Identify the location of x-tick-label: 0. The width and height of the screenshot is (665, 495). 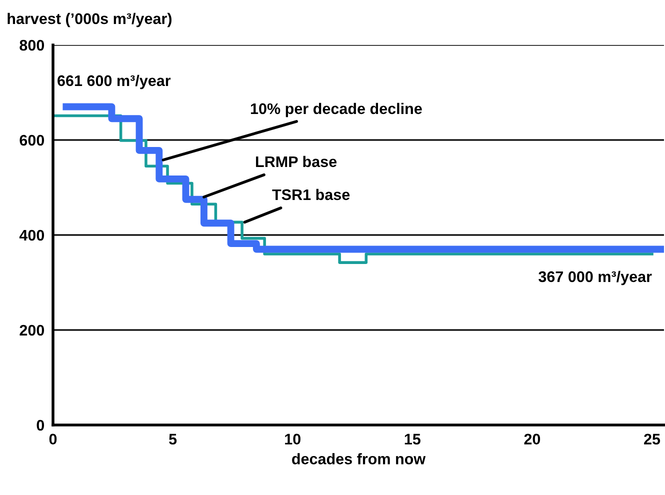
(53, 439).